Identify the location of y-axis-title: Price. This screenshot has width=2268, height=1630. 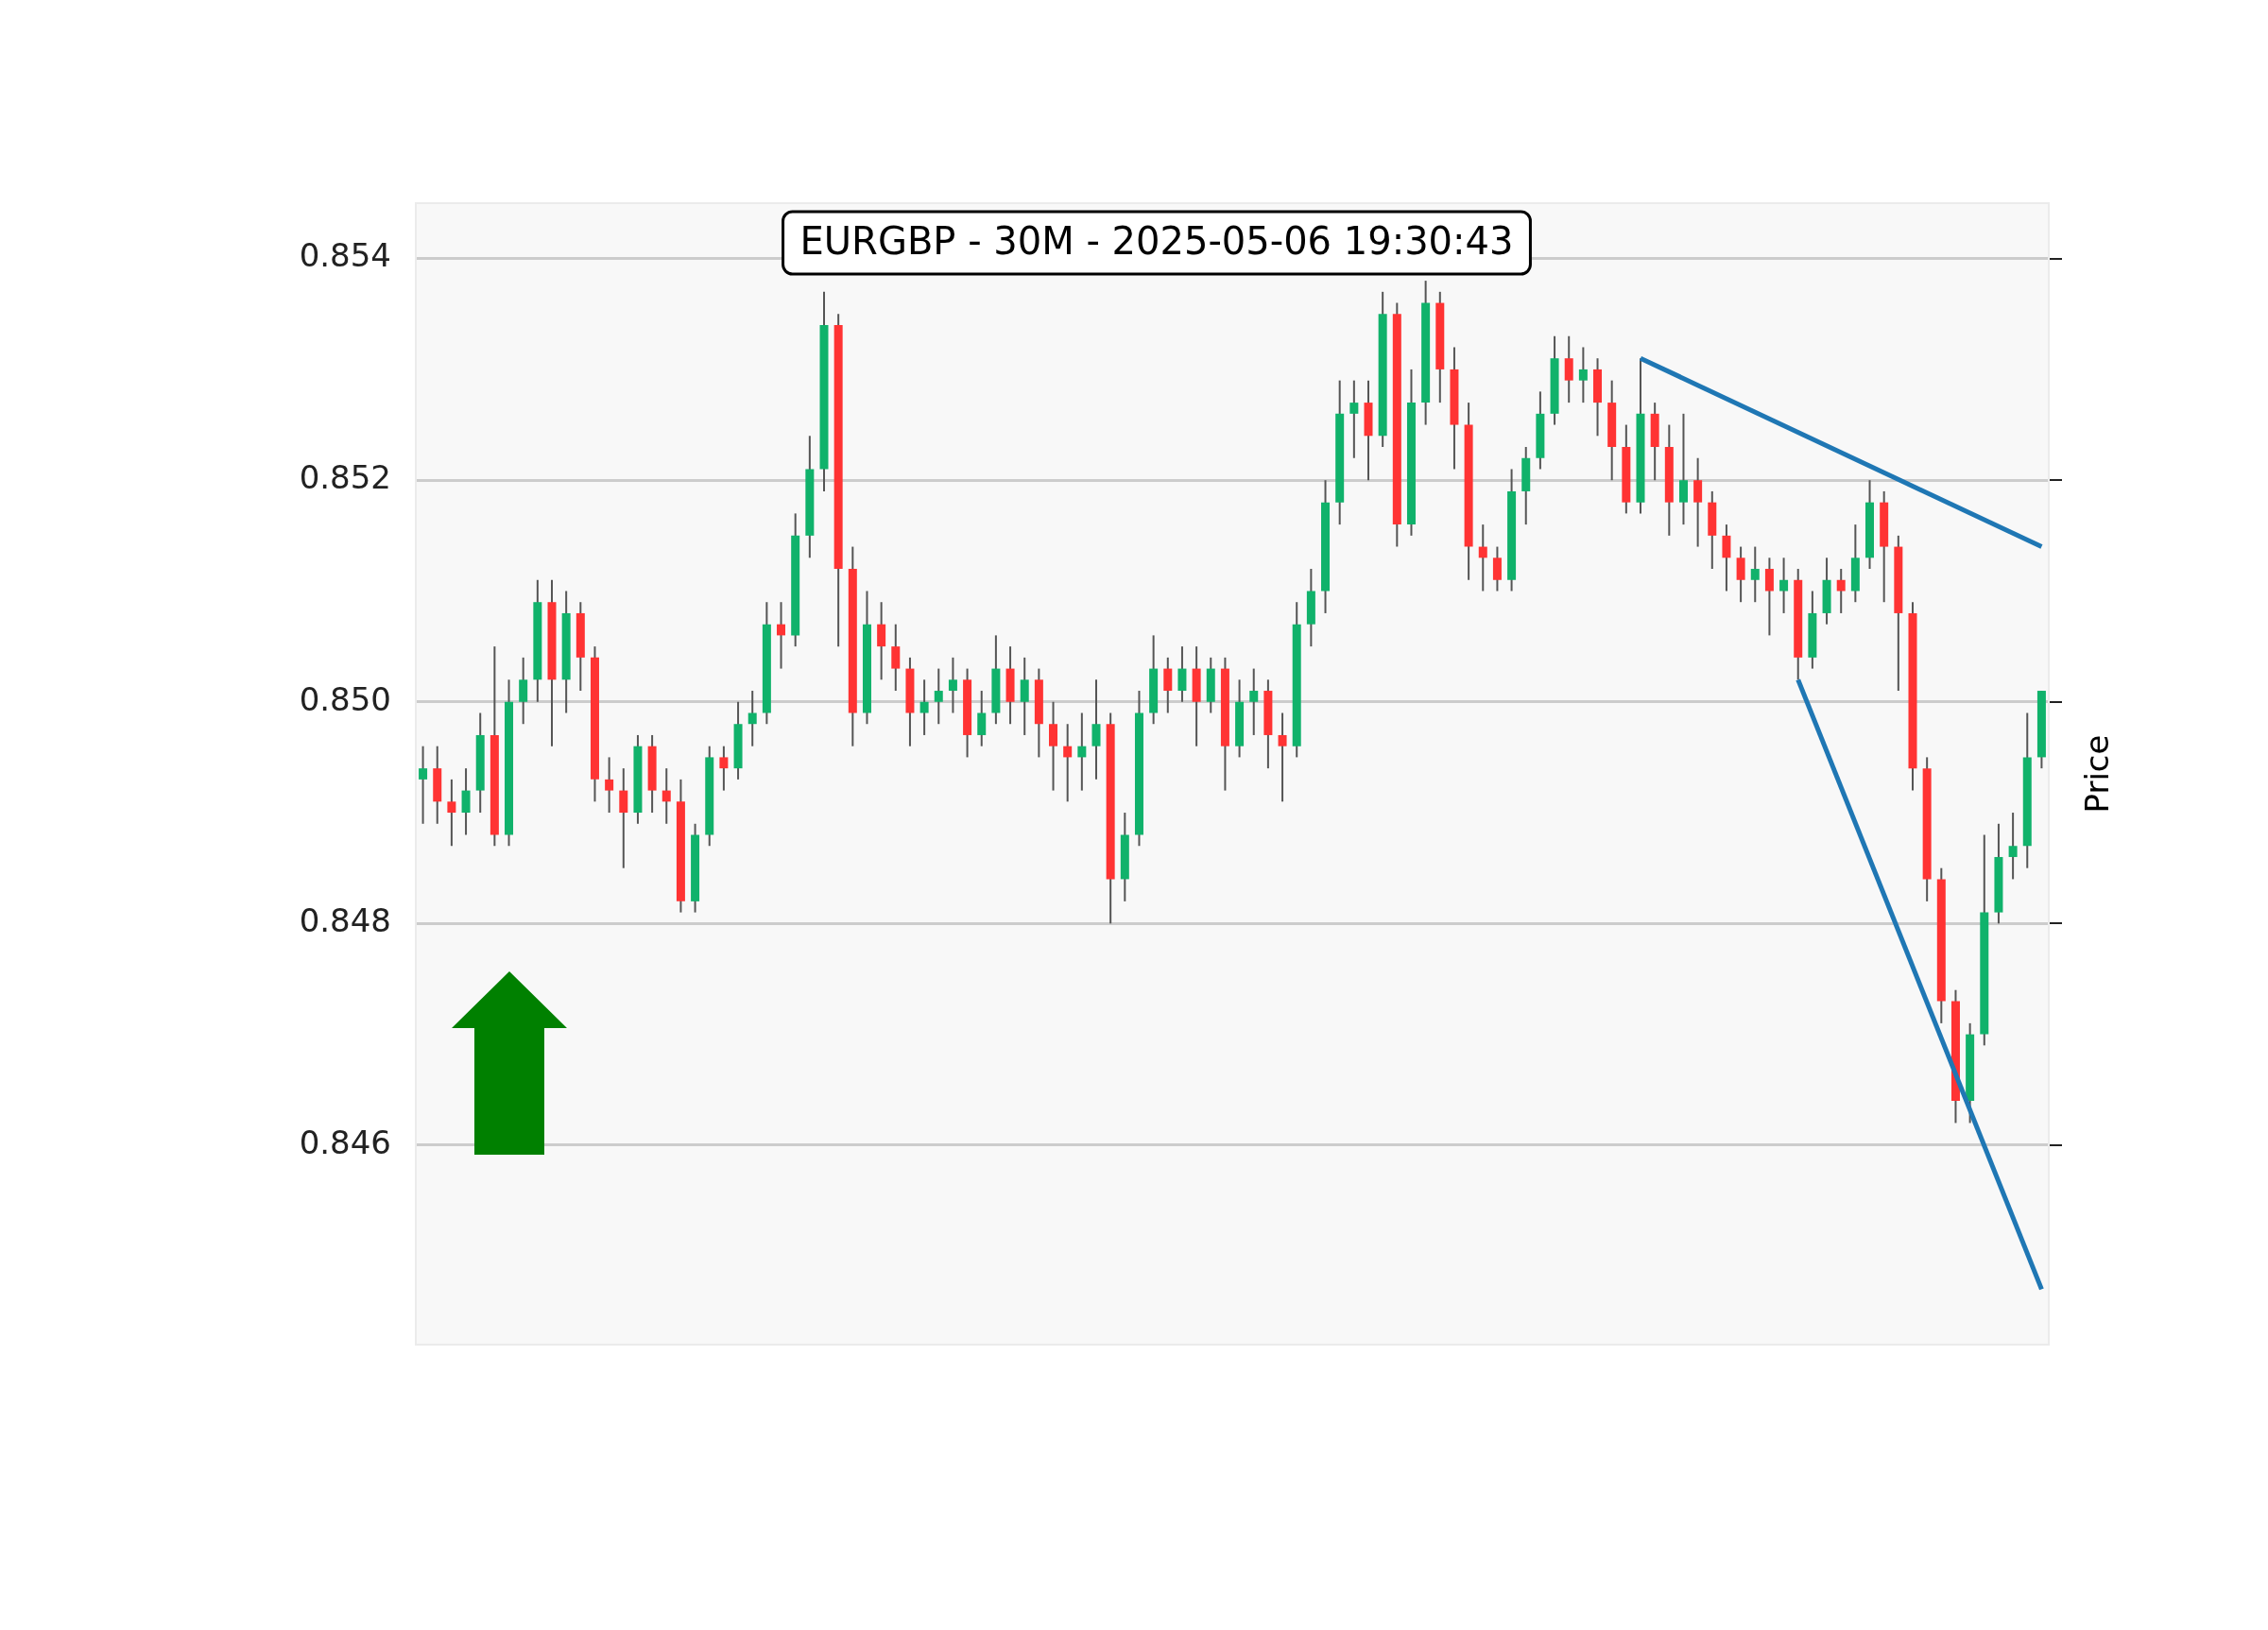
(2096, 774).